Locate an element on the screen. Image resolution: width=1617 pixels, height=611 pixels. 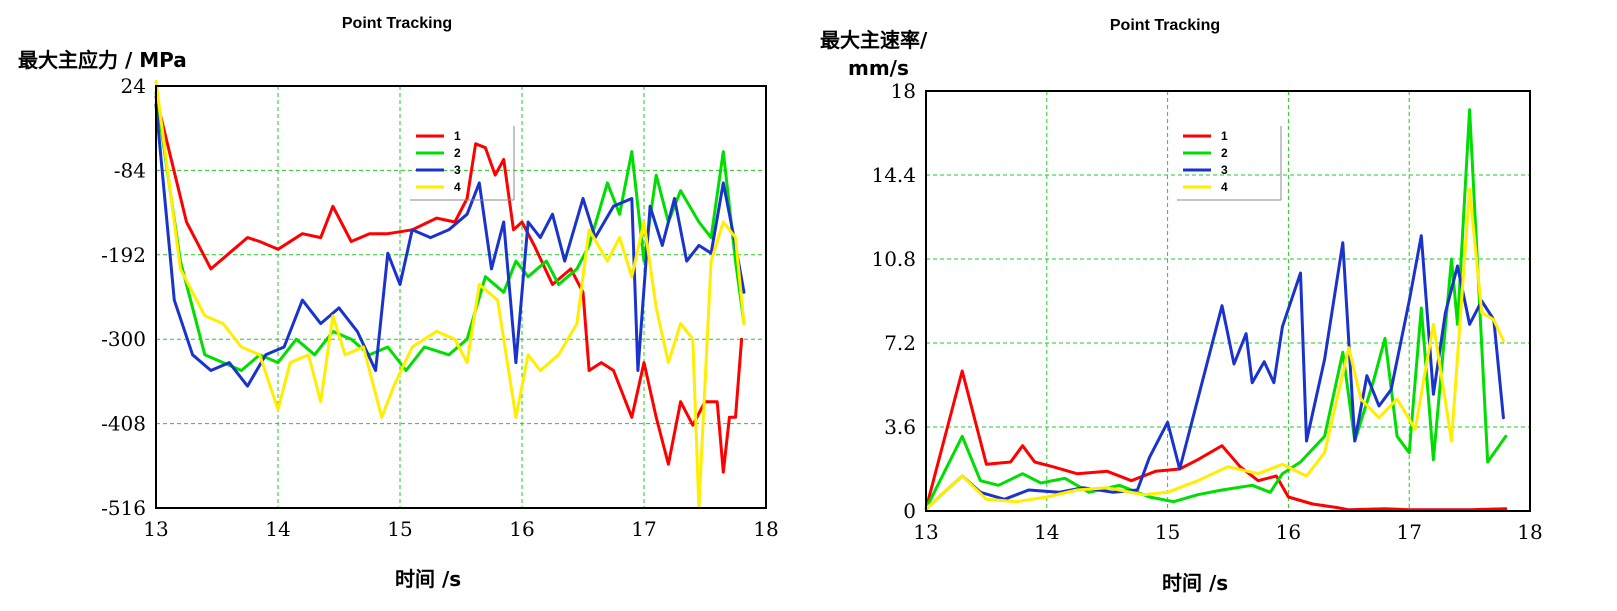
velocity-y-tick-label: 3.6 is located at coordinates (900, 427).